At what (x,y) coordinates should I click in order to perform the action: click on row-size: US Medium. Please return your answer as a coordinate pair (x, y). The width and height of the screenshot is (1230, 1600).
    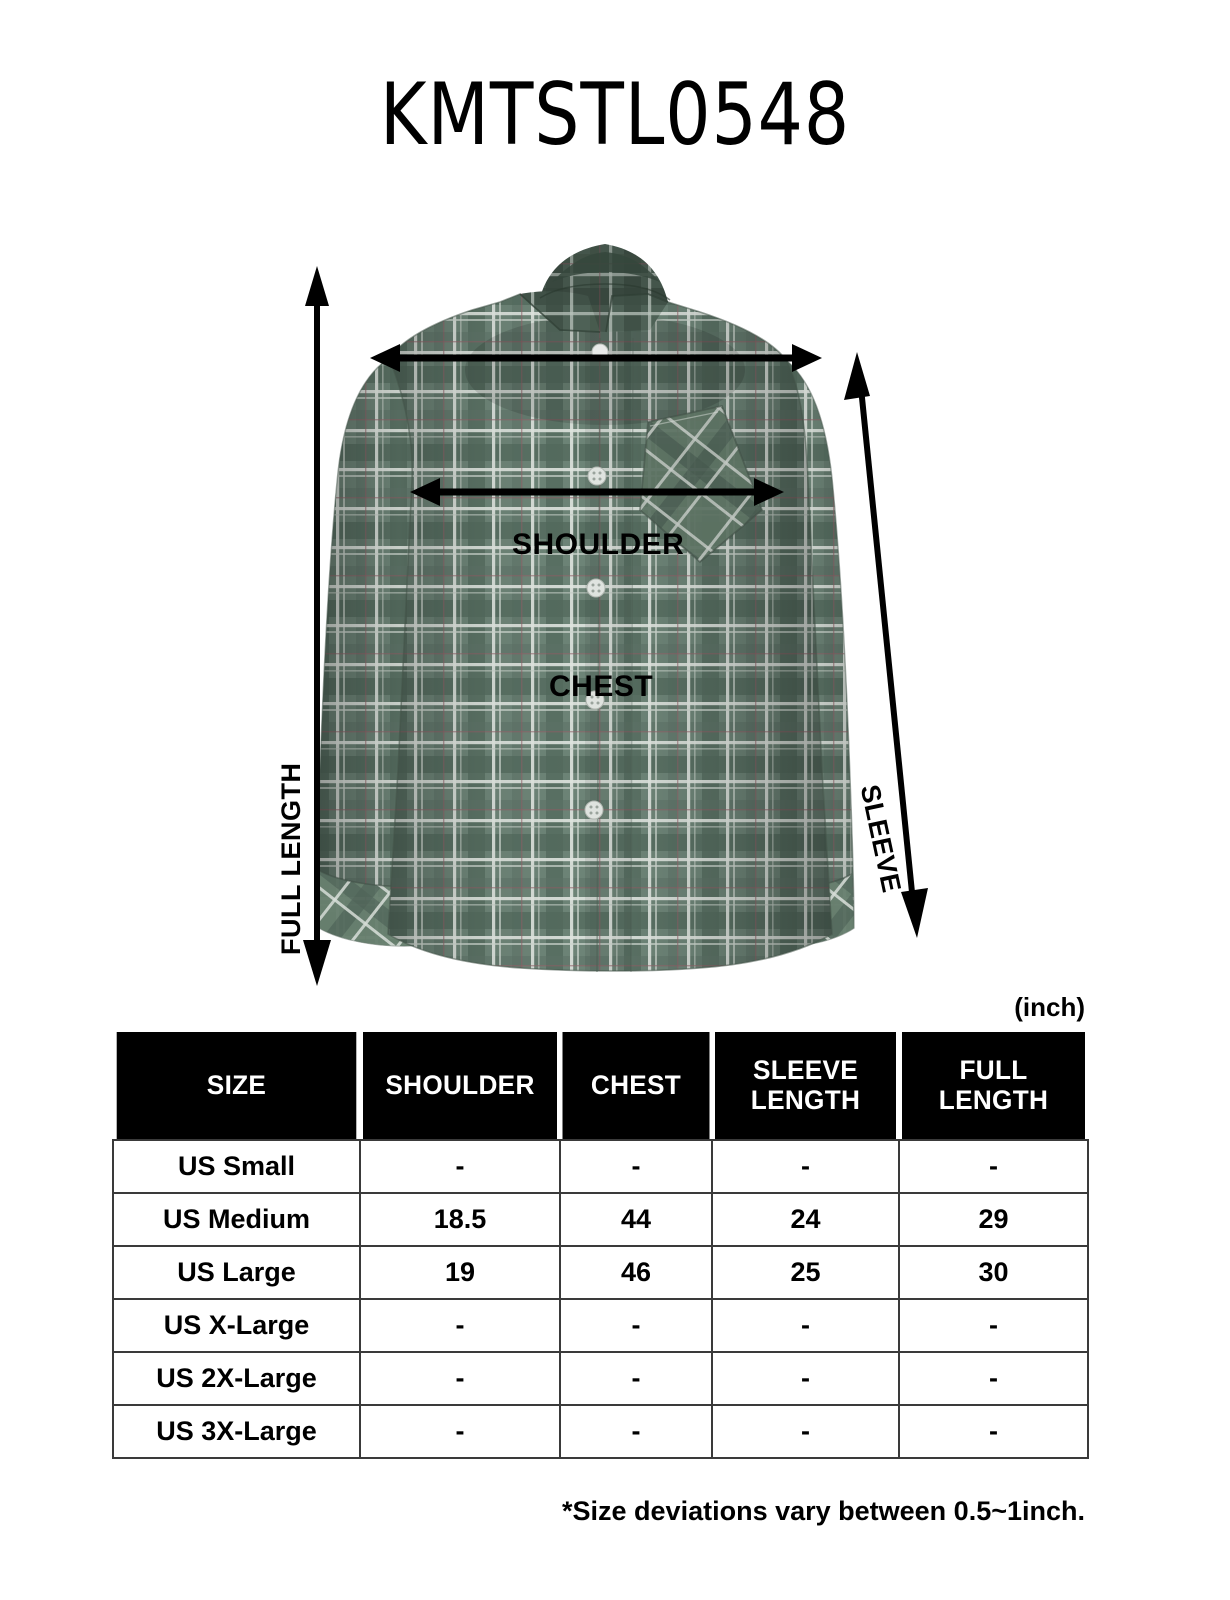
    Looking at the image, I should click on (236, 1219).